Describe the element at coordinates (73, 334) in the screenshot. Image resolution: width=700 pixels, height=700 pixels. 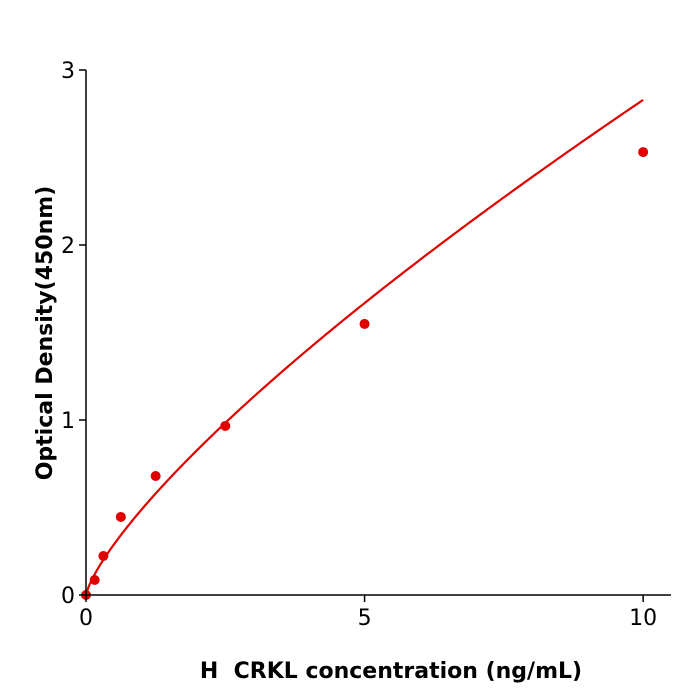
I see `y-ticks: 0 1 2 3` at that location.